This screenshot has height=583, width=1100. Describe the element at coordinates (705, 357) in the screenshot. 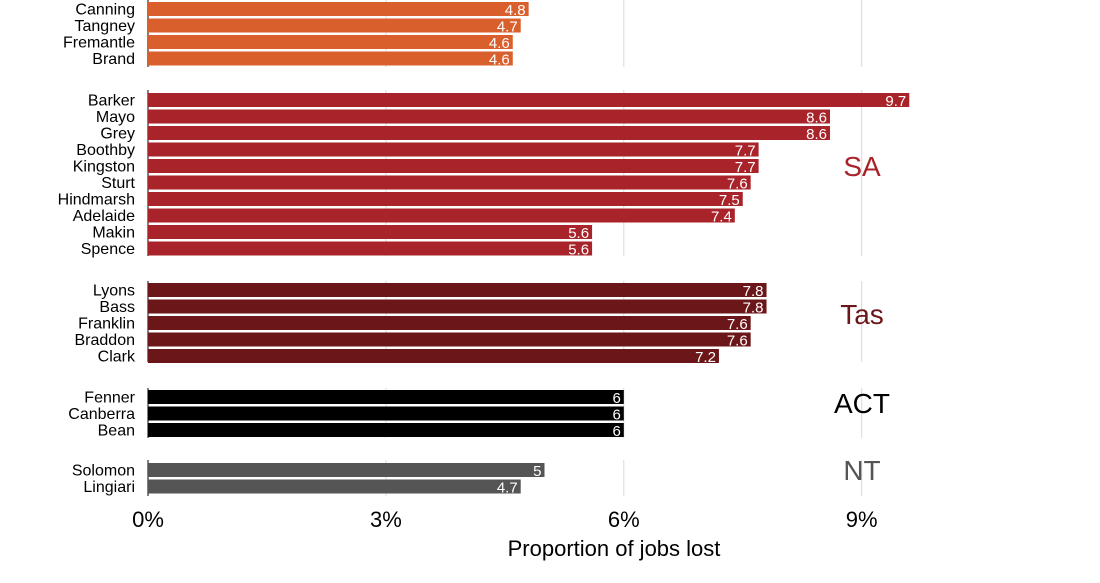

I see `data-label: 7.2` at that location.